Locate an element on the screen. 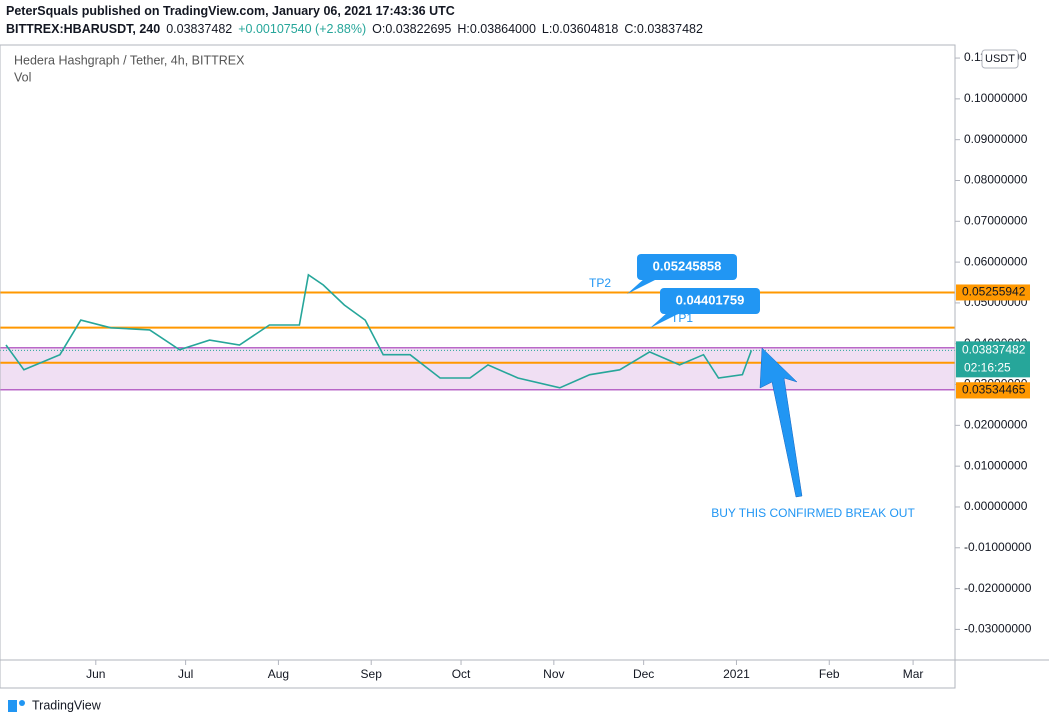 The height and width of the screenshot is (725, 1049). x-tick-label: Jul is located at coordinates (185, 674).